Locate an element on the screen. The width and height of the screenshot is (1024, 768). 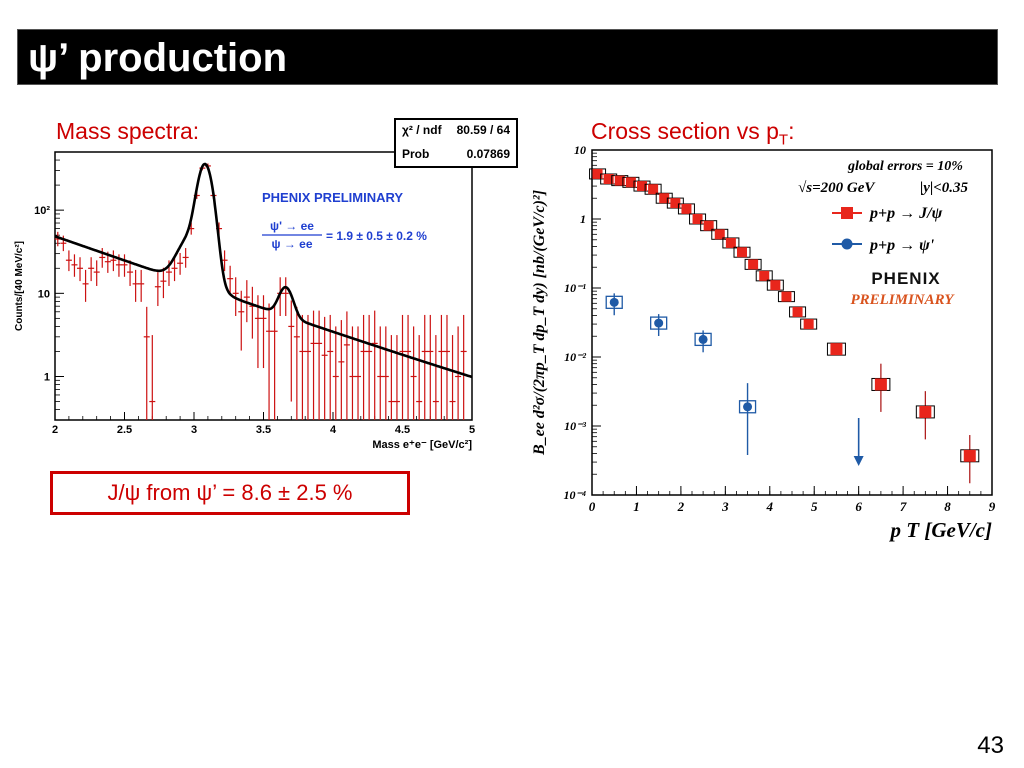
x-tick-label: 0 is located at coordinates (592, 506).